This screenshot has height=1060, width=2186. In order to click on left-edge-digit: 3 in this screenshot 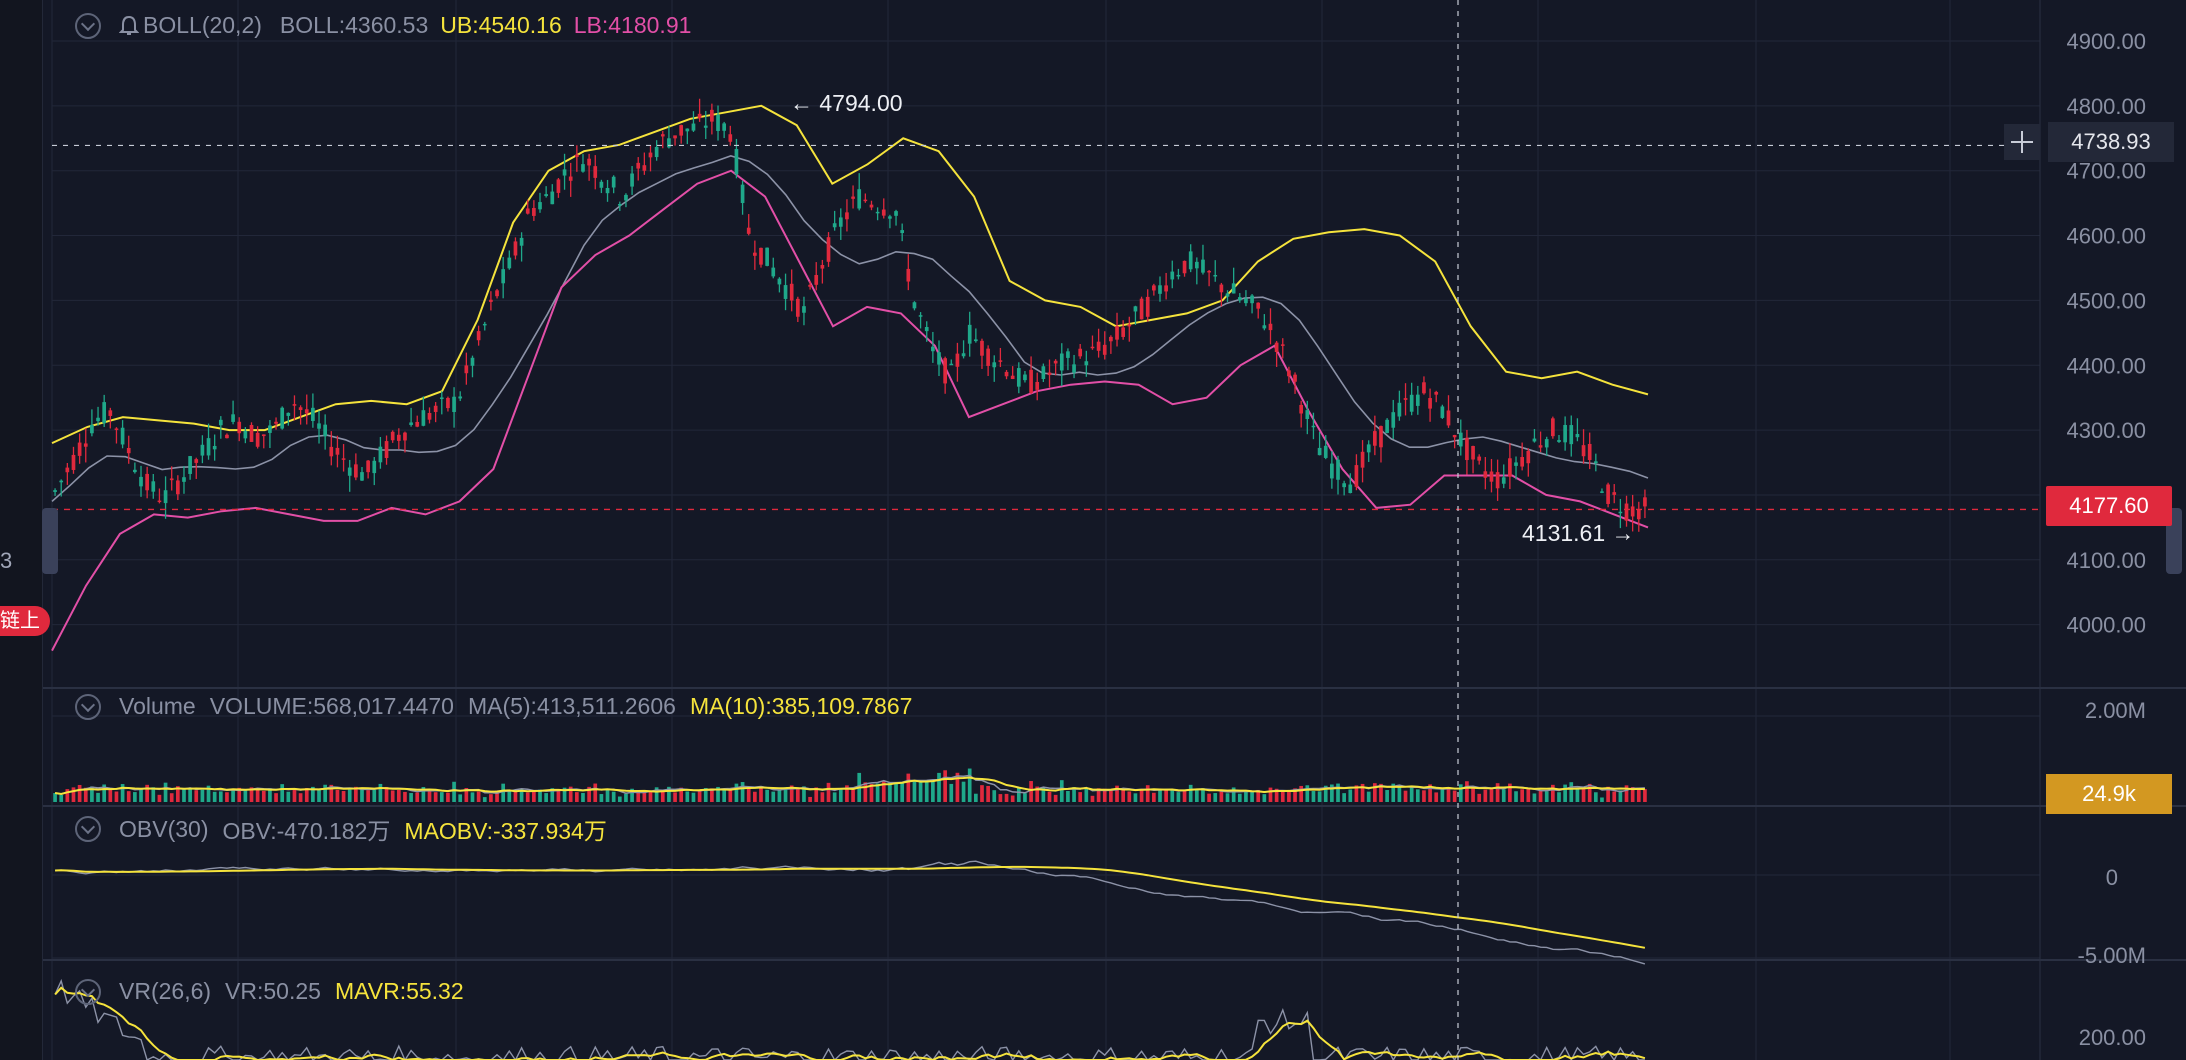, I will do `click(6, 560)`.